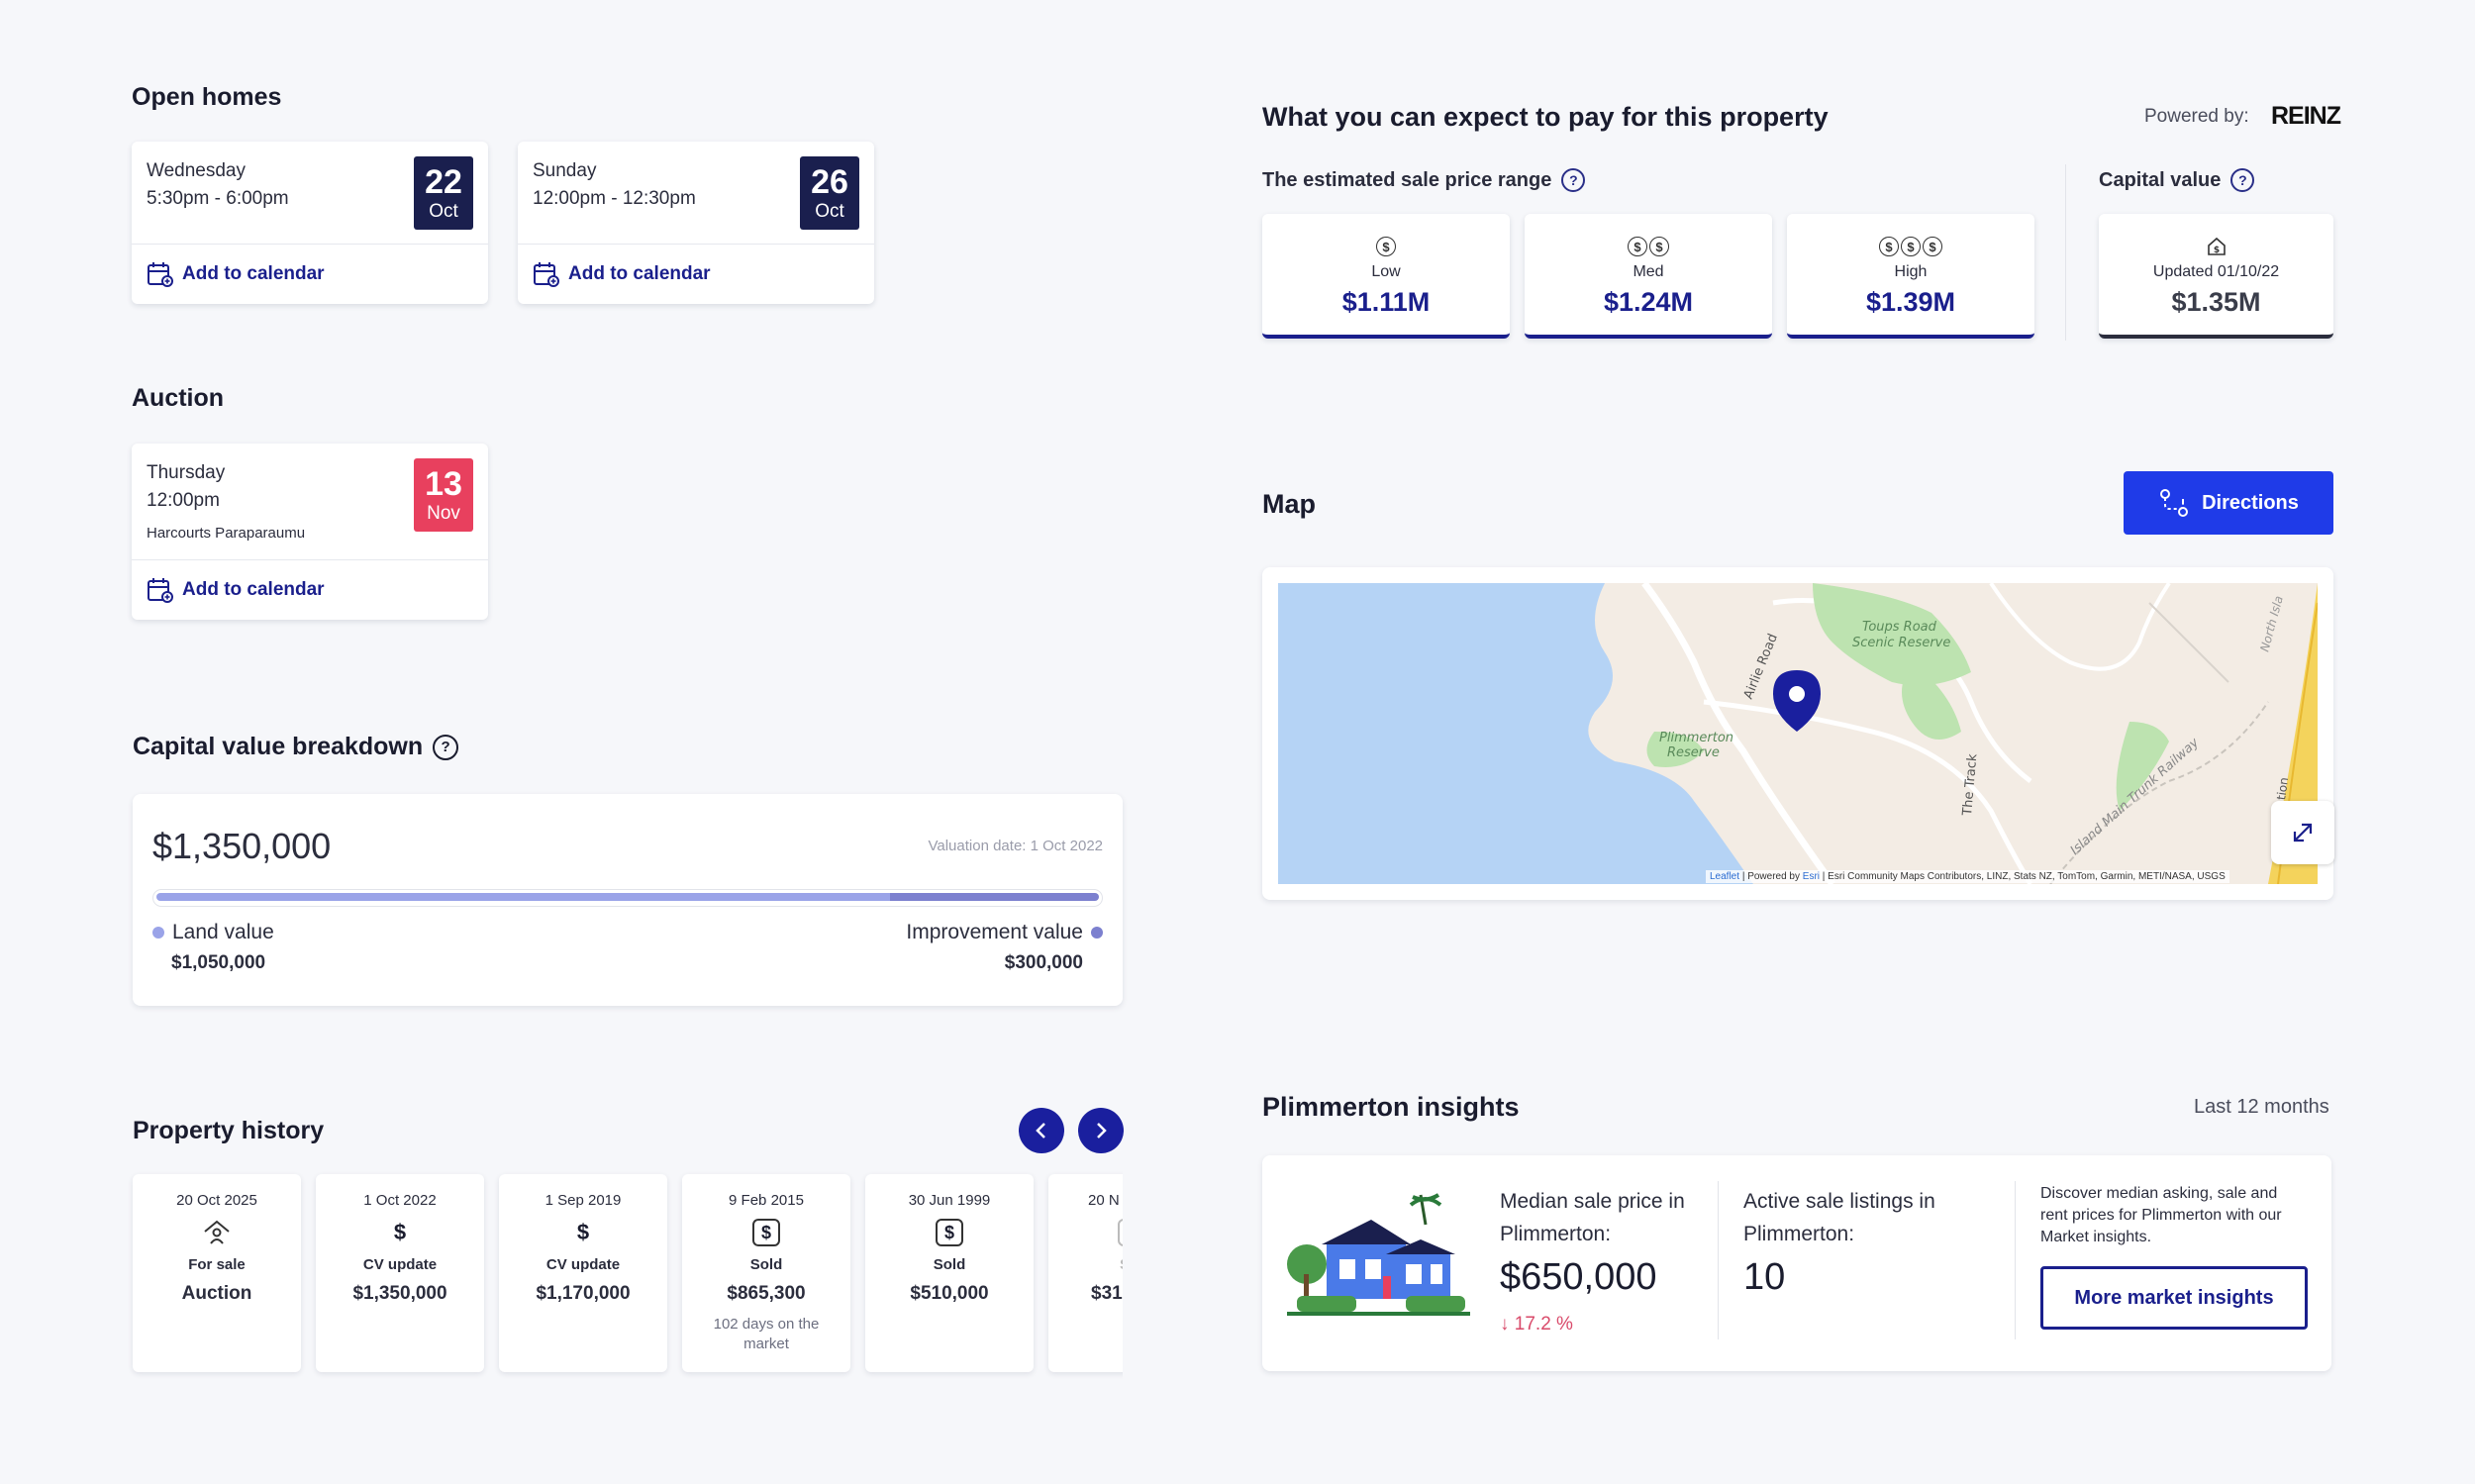 The image size is (2475, 1484). Describe the element at coordinates (565, 170) in the screenshot. I see `event-day: Sunday` at that location.